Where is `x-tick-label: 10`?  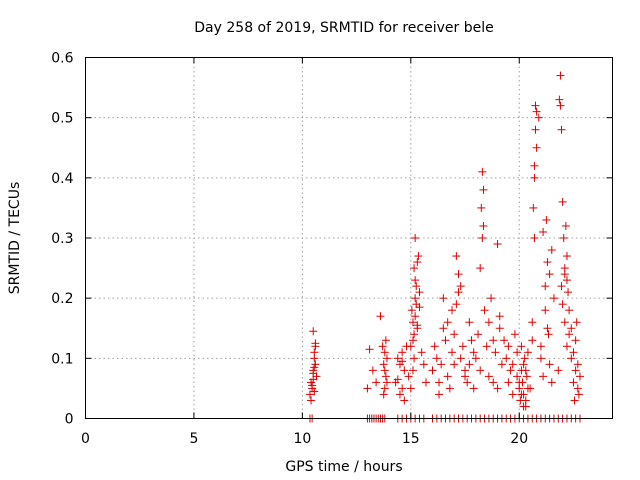
x-tick-label: 10 is located at coordinates (302, 439).